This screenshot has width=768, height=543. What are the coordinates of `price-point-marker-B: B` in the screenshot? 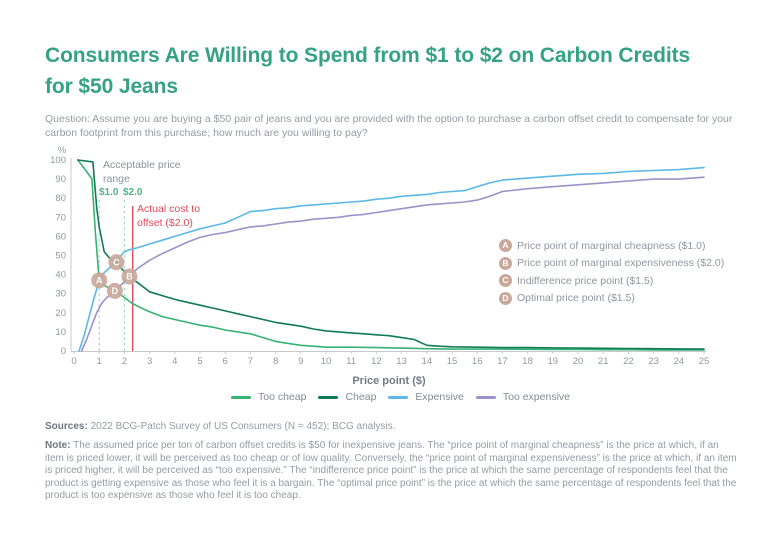 It's located at (129, 276).